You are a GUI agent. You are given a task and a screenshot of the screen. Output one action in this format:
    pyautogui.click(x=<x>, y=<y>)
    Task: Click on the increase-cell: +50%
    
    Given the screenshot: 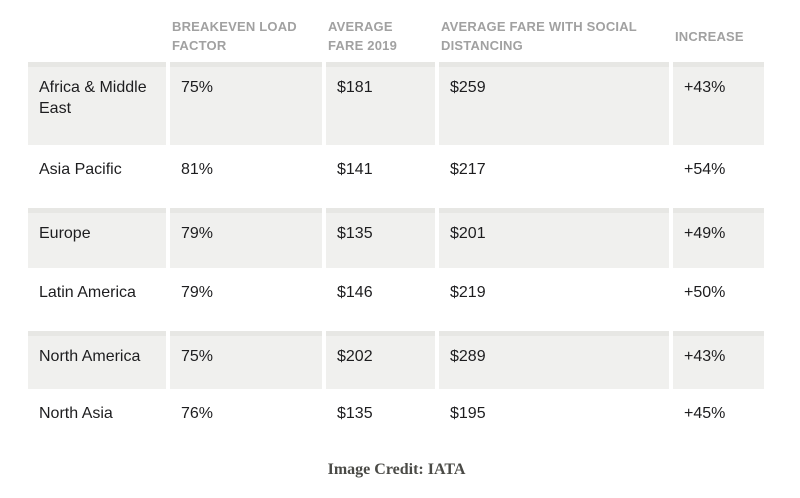 What is the action you would take?
    pyautogui.click(x=705, y=292)
    